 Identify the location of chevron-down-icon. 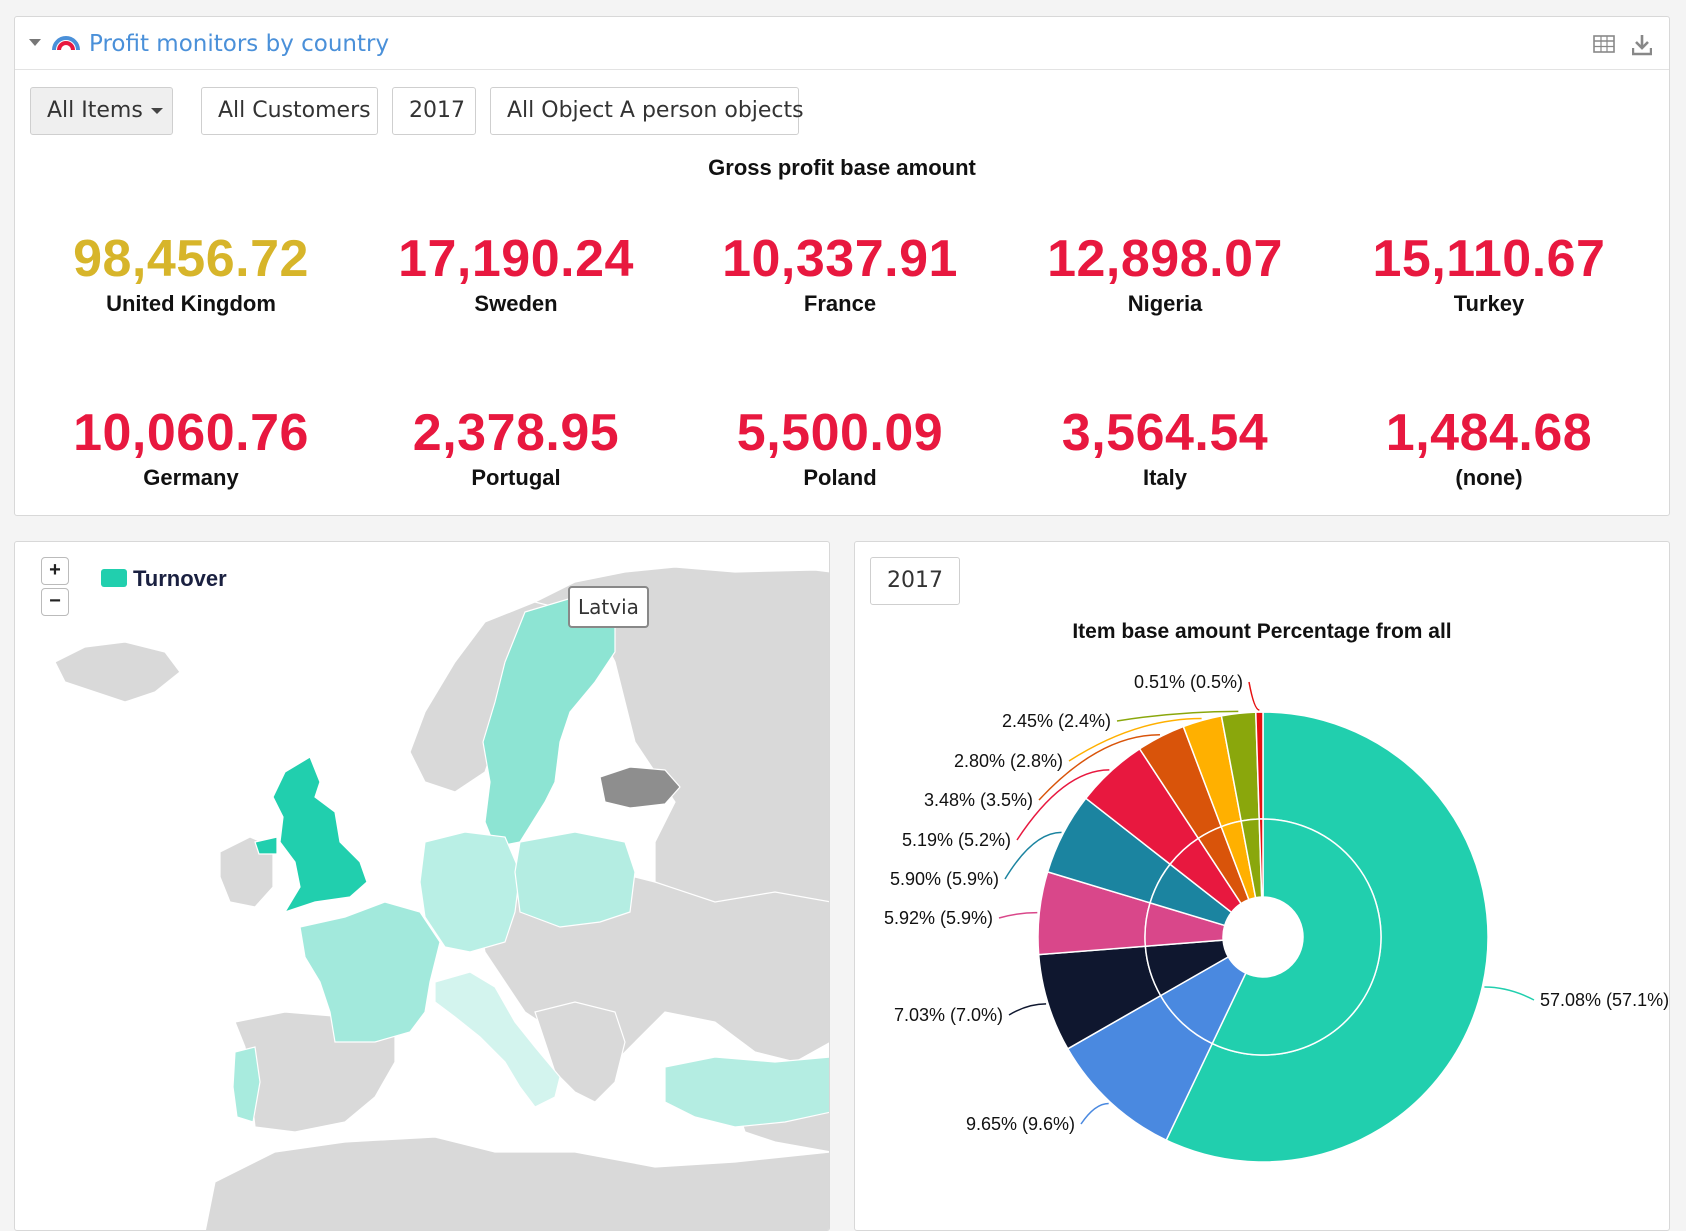
(156, 111).